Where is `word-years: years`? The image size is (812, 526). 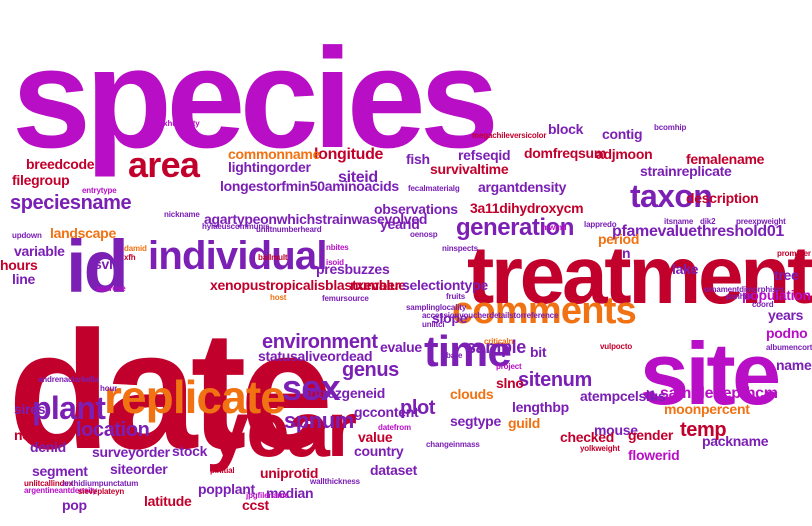
word-years: years is located at coordinates (786, 315).